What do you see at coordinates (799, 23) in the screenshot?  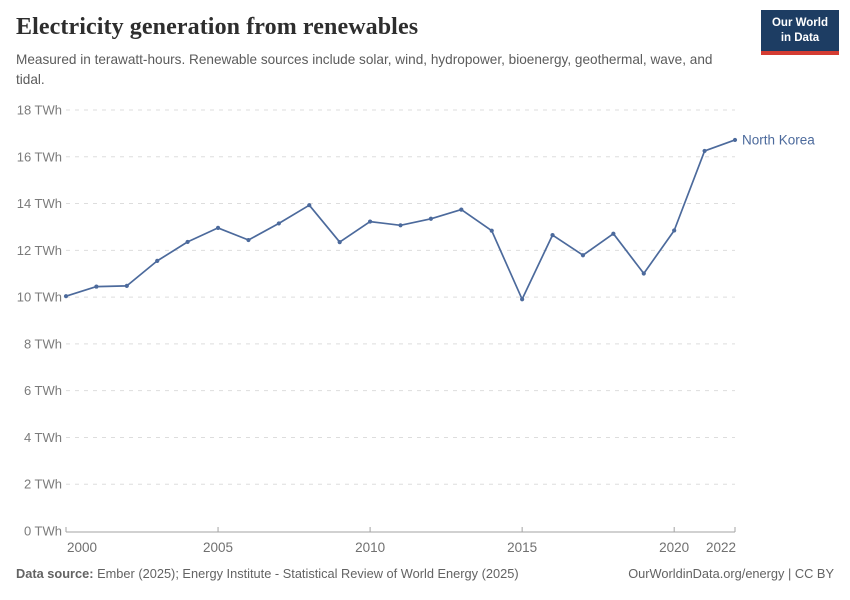 I see `owid-logo-line1: Our World` at bounding box center [799, 23].